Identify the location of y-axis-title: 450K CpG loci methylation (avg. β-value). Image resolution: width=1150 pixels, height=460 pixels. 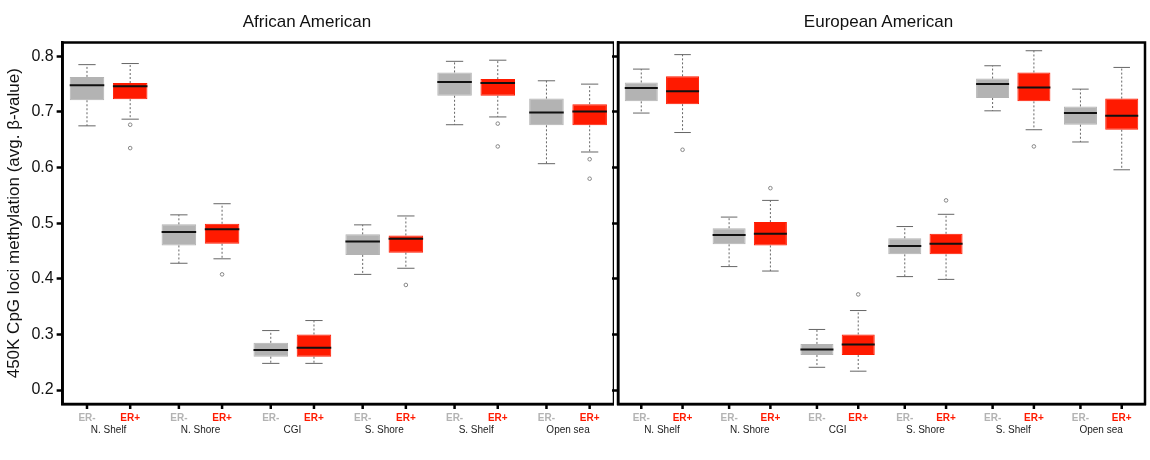
(13, 223).